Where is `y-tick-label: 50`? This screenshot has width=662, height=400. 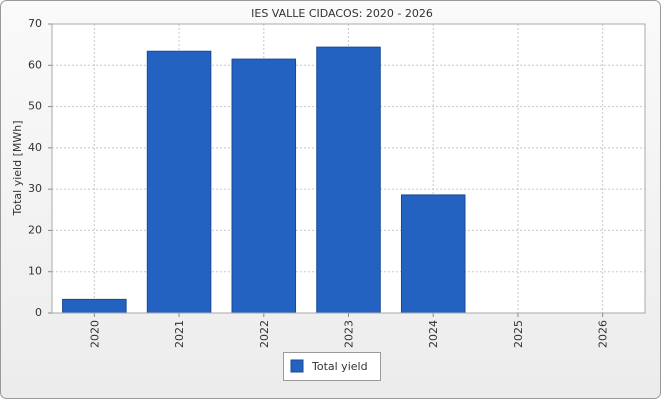
y-tick-label: 50 is located at coordinates (35, 106).